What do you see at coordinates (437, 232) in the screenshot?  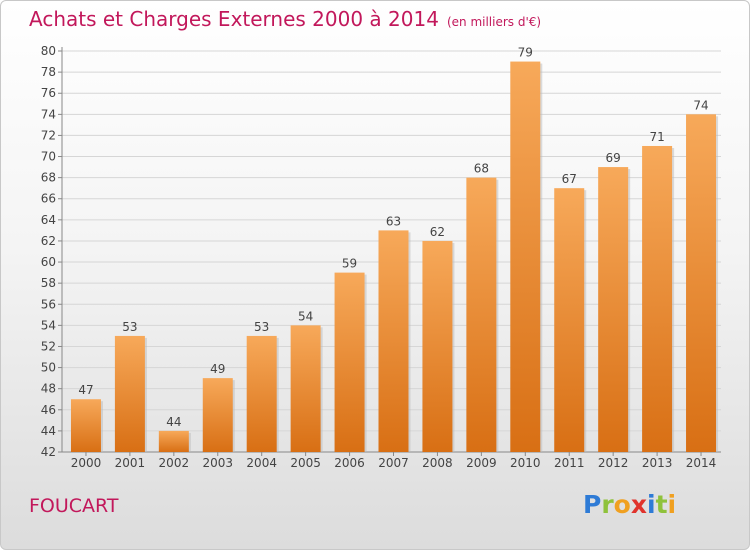 I see `value-label: 62` at bounding box center [437, 232].